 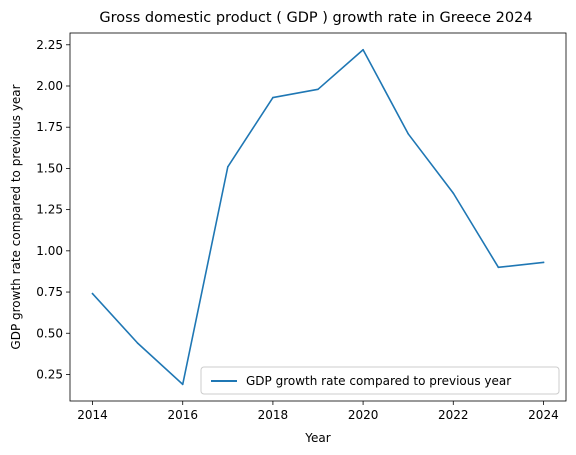 What do you see at coordinates (453, 415) in the screenshot?
I see `x-tick-label: 2022` at bounding box center [453, 415].